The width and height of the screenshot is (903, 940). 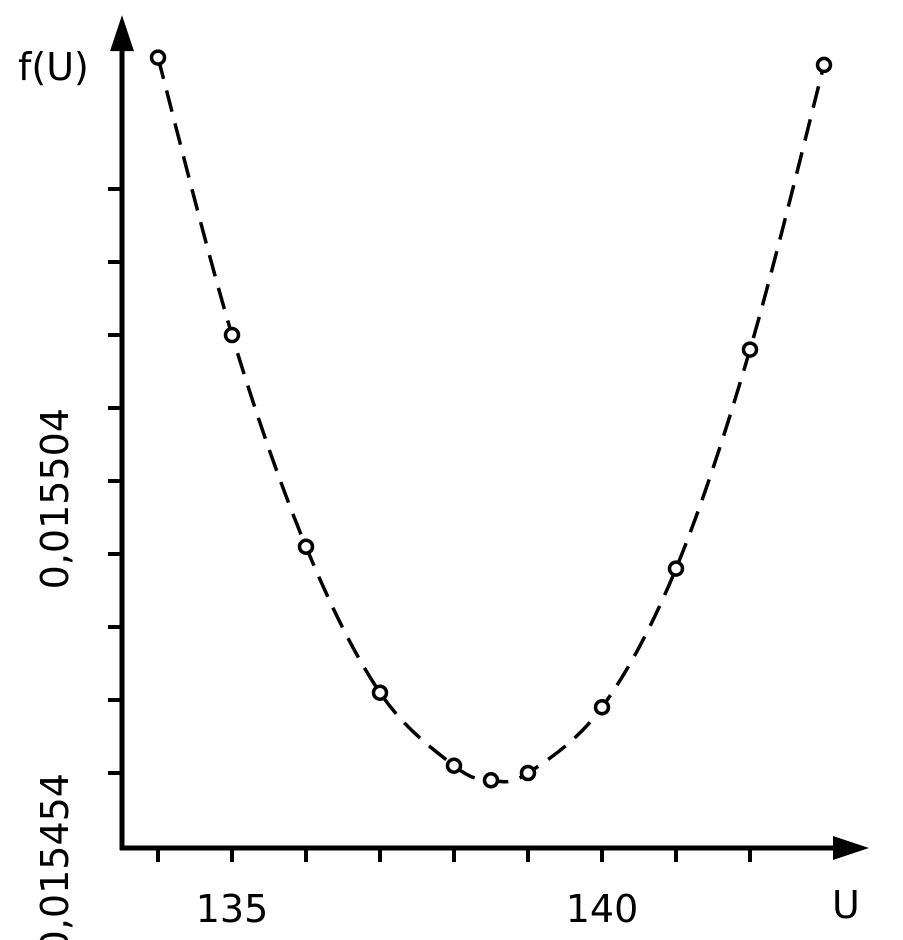 What do you see at coordinates (53, 67) in the screenshot?
I see `y-axis-label: f(U)` at bounding box center [53, 67].